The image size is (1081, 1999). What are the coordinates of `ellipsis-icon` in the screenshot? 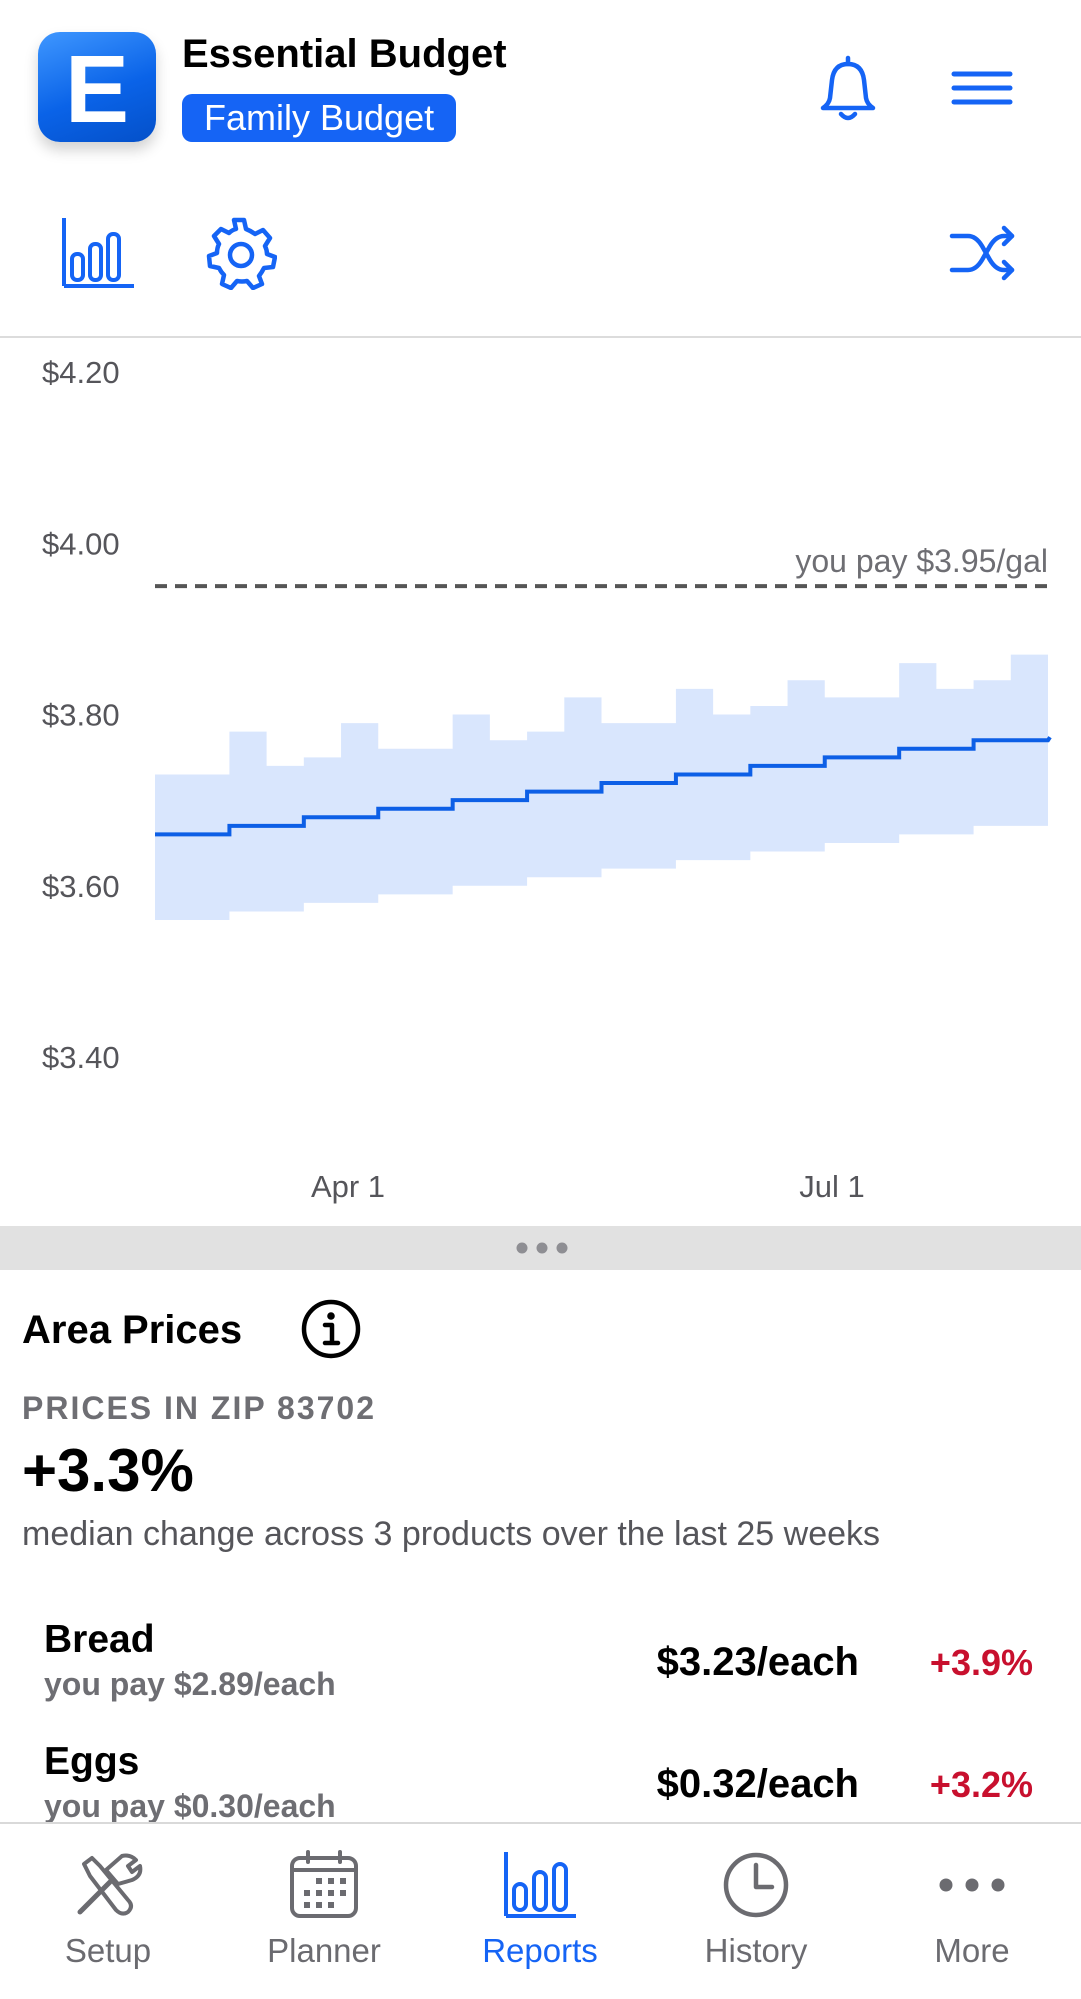 It's located at (972, 1885).